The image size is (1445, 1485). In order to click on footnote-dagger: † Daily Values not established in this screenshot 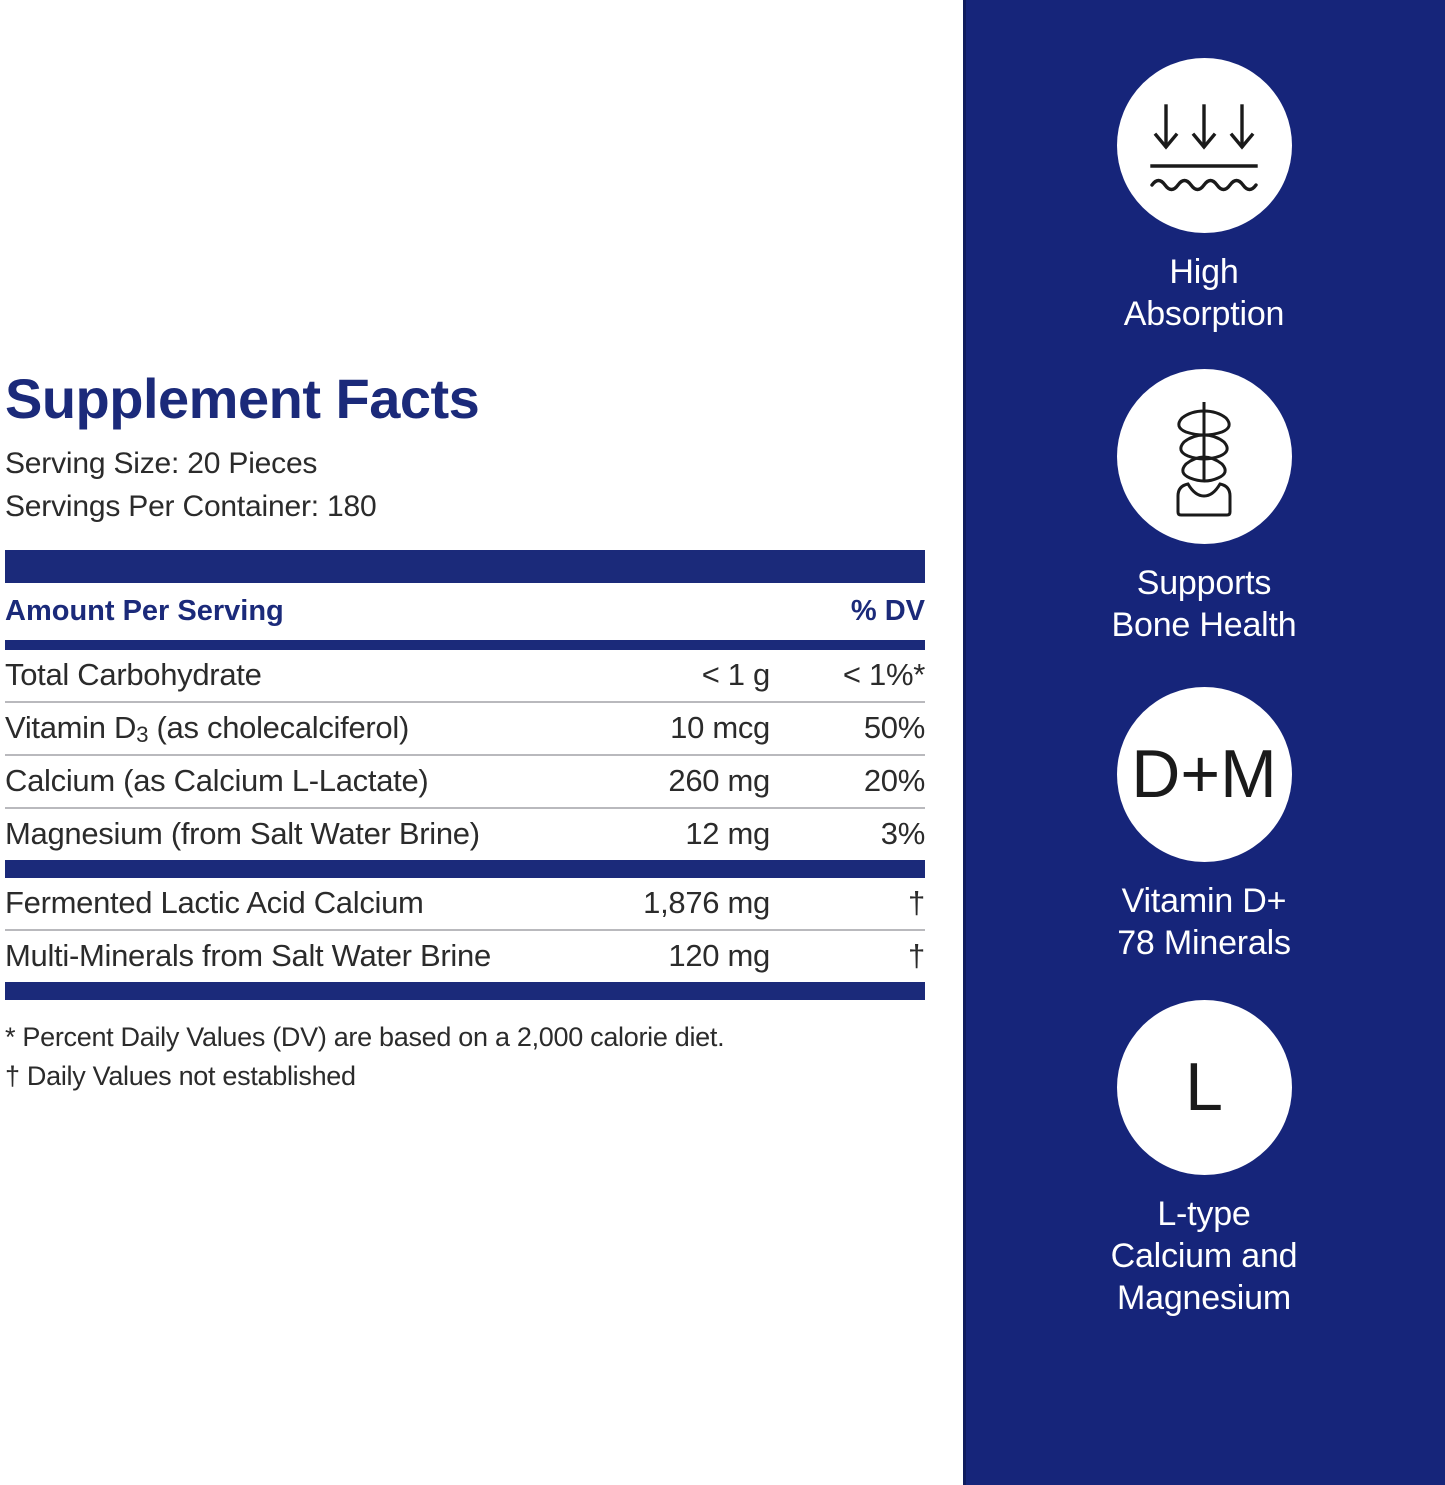, I will do `click(180, 1076)`.